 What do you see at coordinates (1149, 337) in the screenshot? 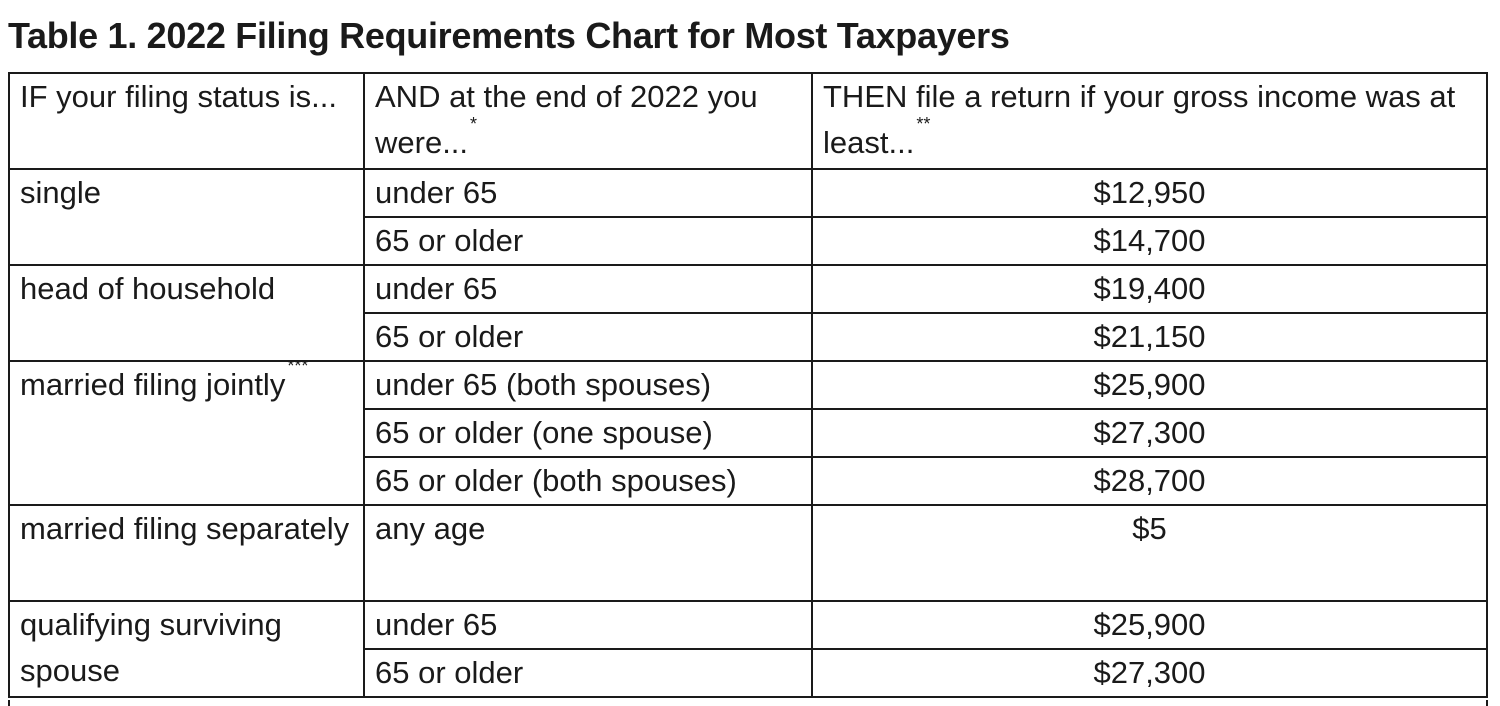
I see `amount-cell: $21,150` at bounding box center [1149, 337].